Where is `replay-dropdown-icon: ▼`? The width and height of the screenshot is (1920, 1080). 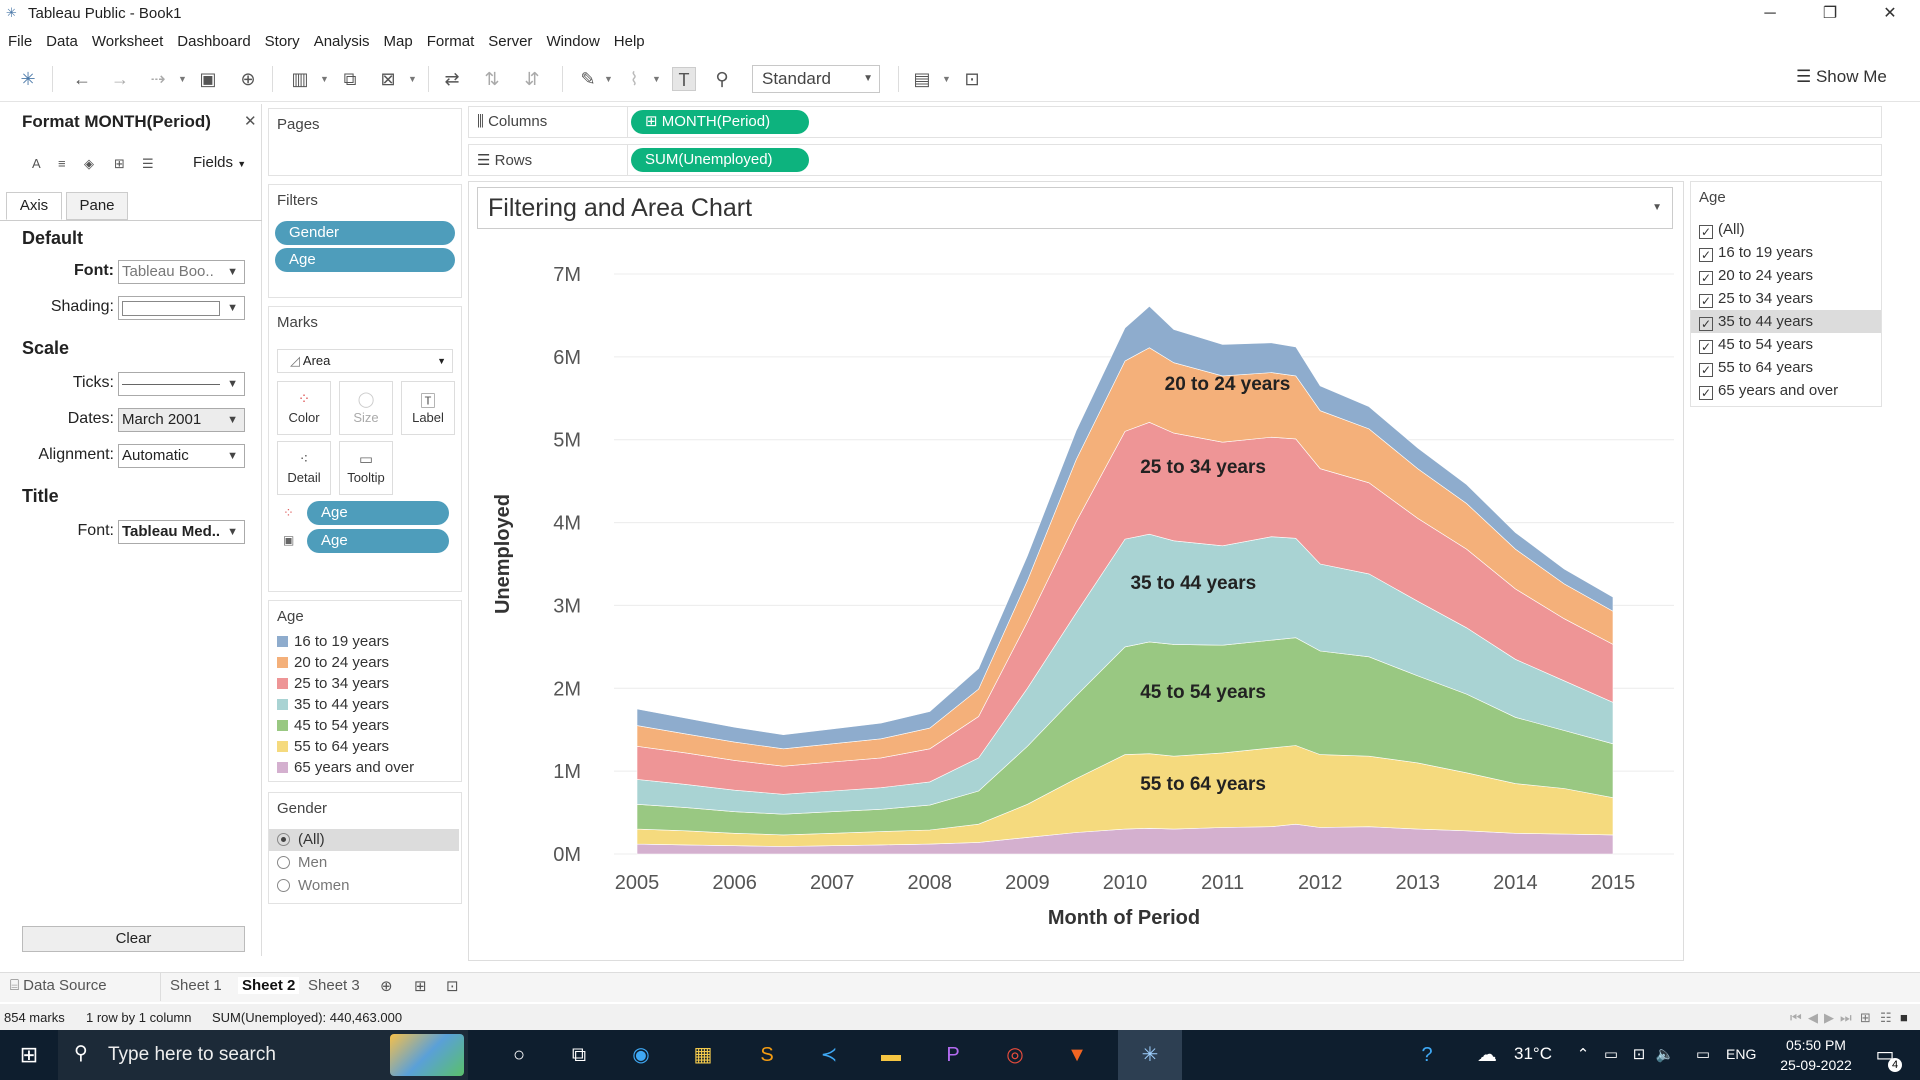
replay-dropdown-icon: ▼ is located at coordinates (182, 79).